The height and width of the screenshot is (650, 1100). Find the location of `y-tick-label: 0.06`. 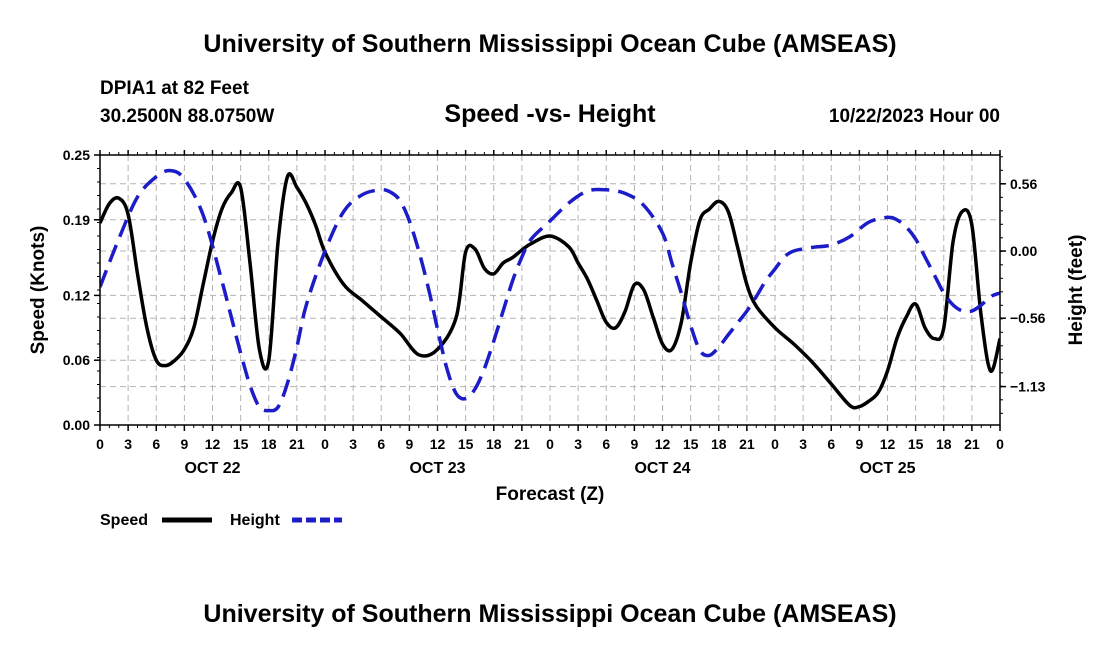

y-tick-label: 0.06 is located at coordinates (76, 360).